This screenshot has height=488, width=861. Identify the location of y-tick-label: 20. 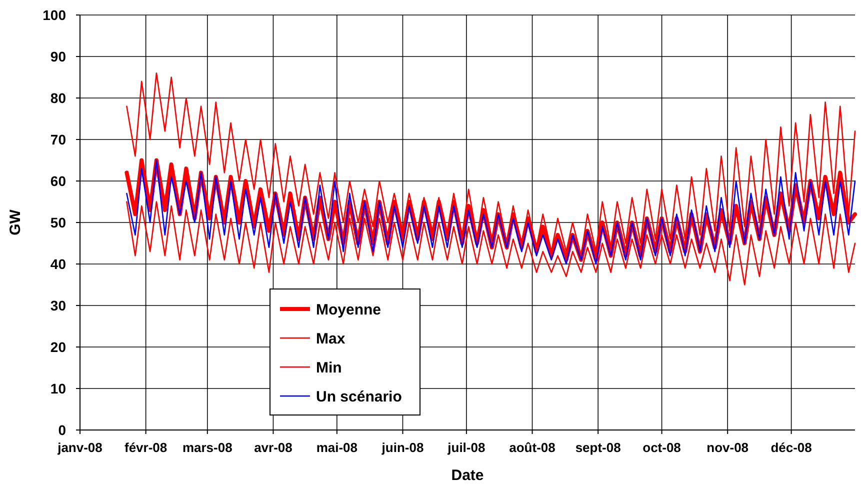
(58, 346).